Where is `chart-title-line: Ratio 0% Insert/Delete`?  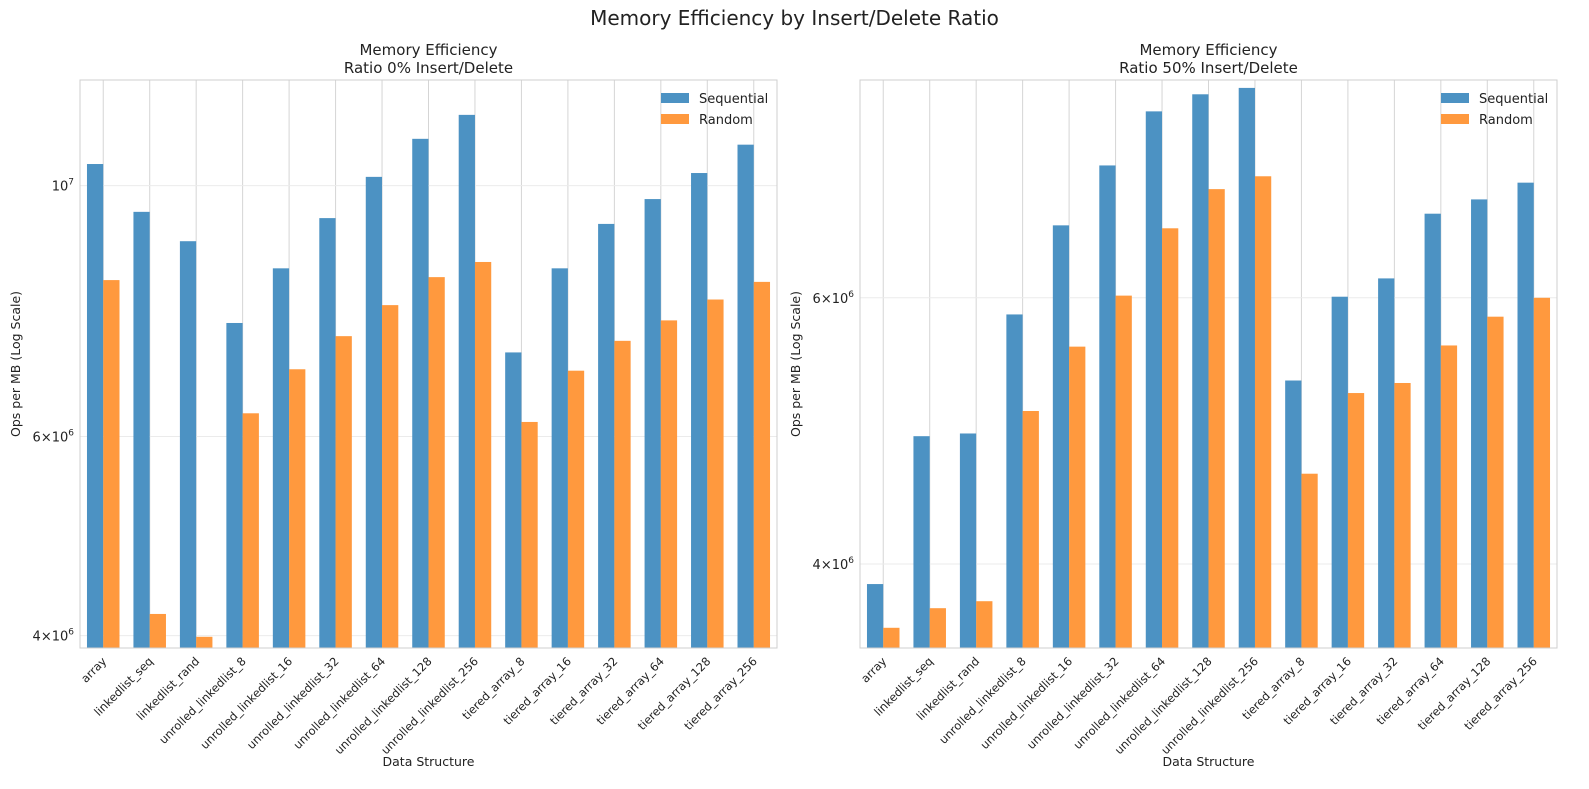 chart-title-line: Ratio 0% Insert/Delete is located at coordinates (428, 68).